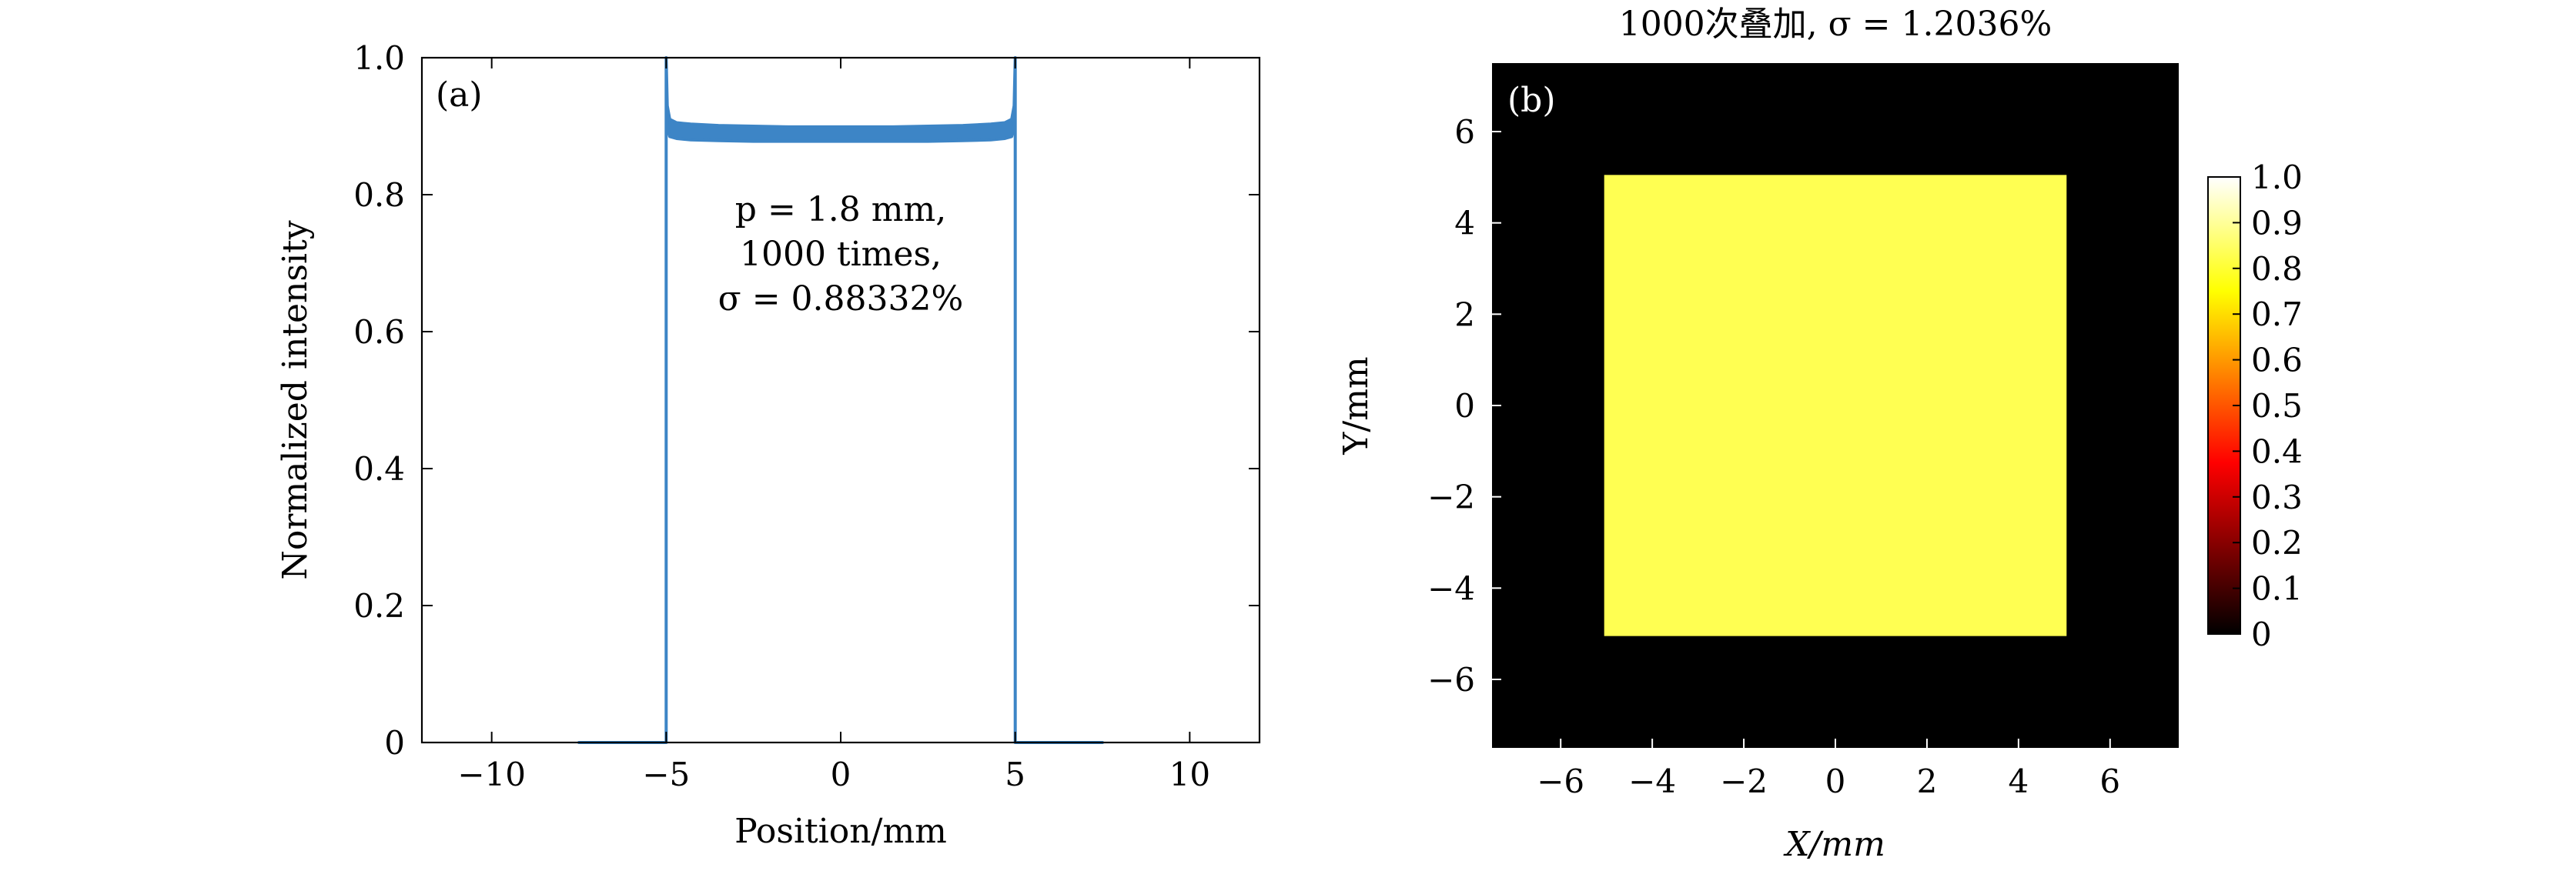 This screenshot has height=871, width=2576. I want to click on panel-b-x-ticks: −6 −4 −2 0 2 4 6, so click(1828, 769).